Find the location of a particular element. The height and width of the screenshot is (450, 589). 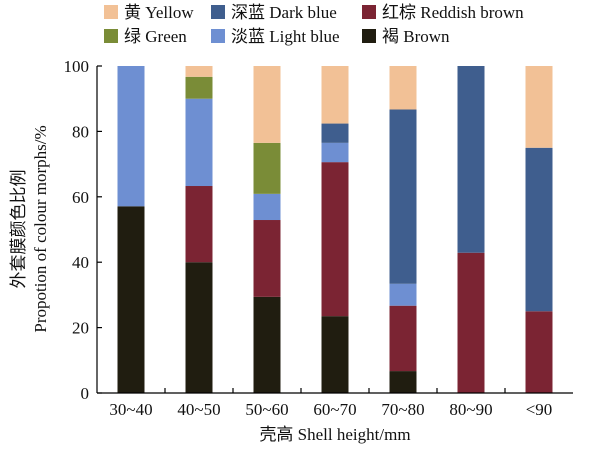

y-tick-label: 40 is located at coordinates (80, 262).